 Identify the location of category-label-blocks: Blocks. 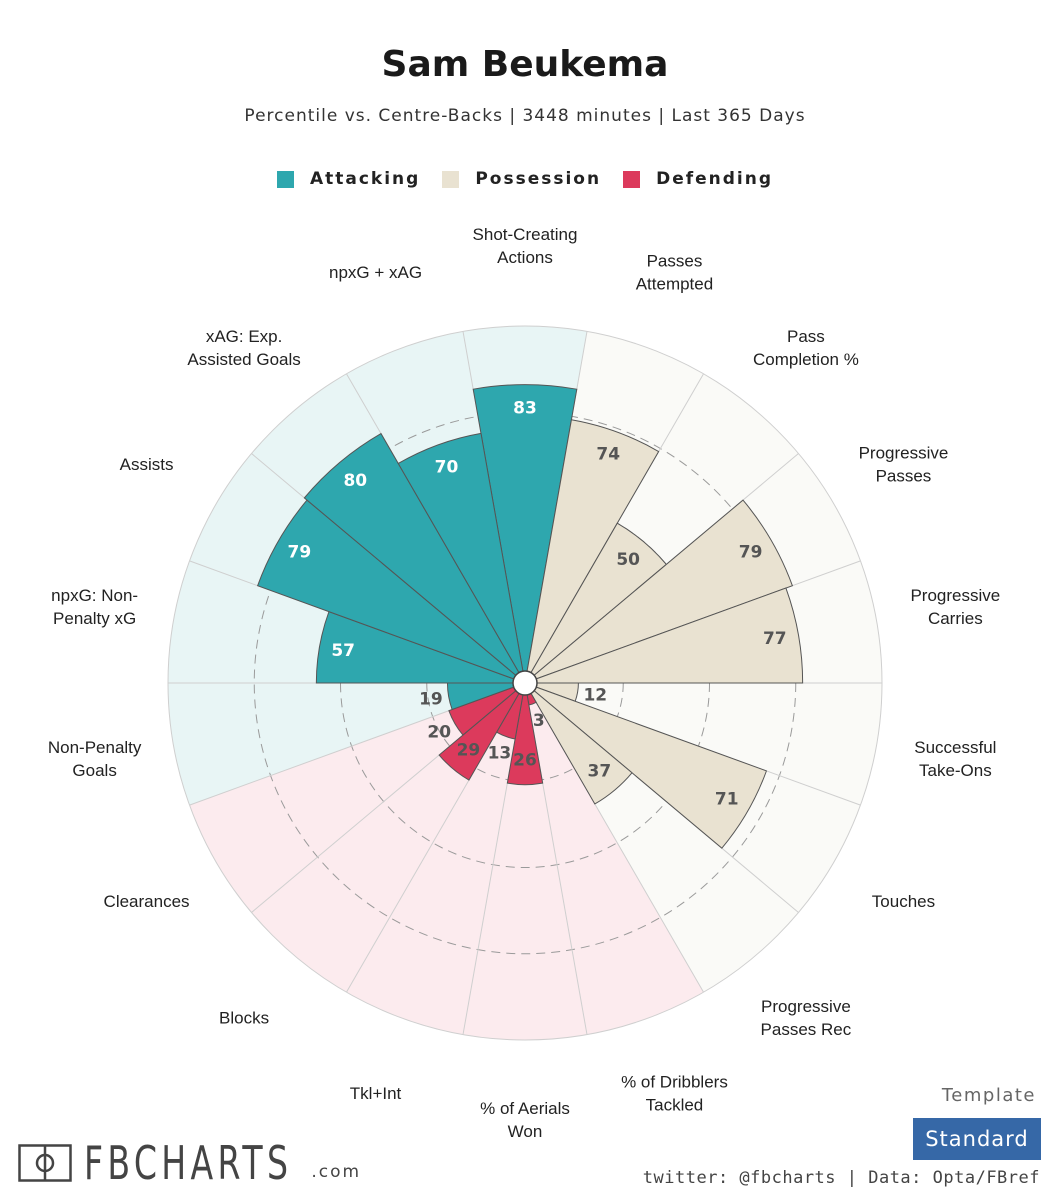
(244, 1017).